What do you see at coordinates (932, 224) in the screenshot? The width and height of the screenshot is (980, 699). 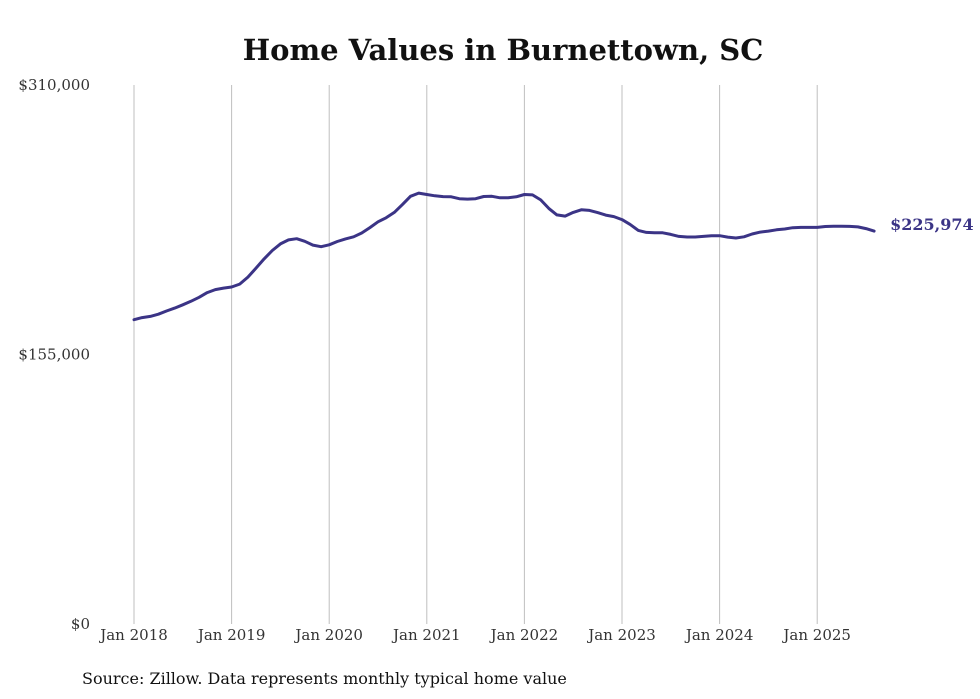 I see `end-value-label: $225,974` at bounding box center [932, 224].